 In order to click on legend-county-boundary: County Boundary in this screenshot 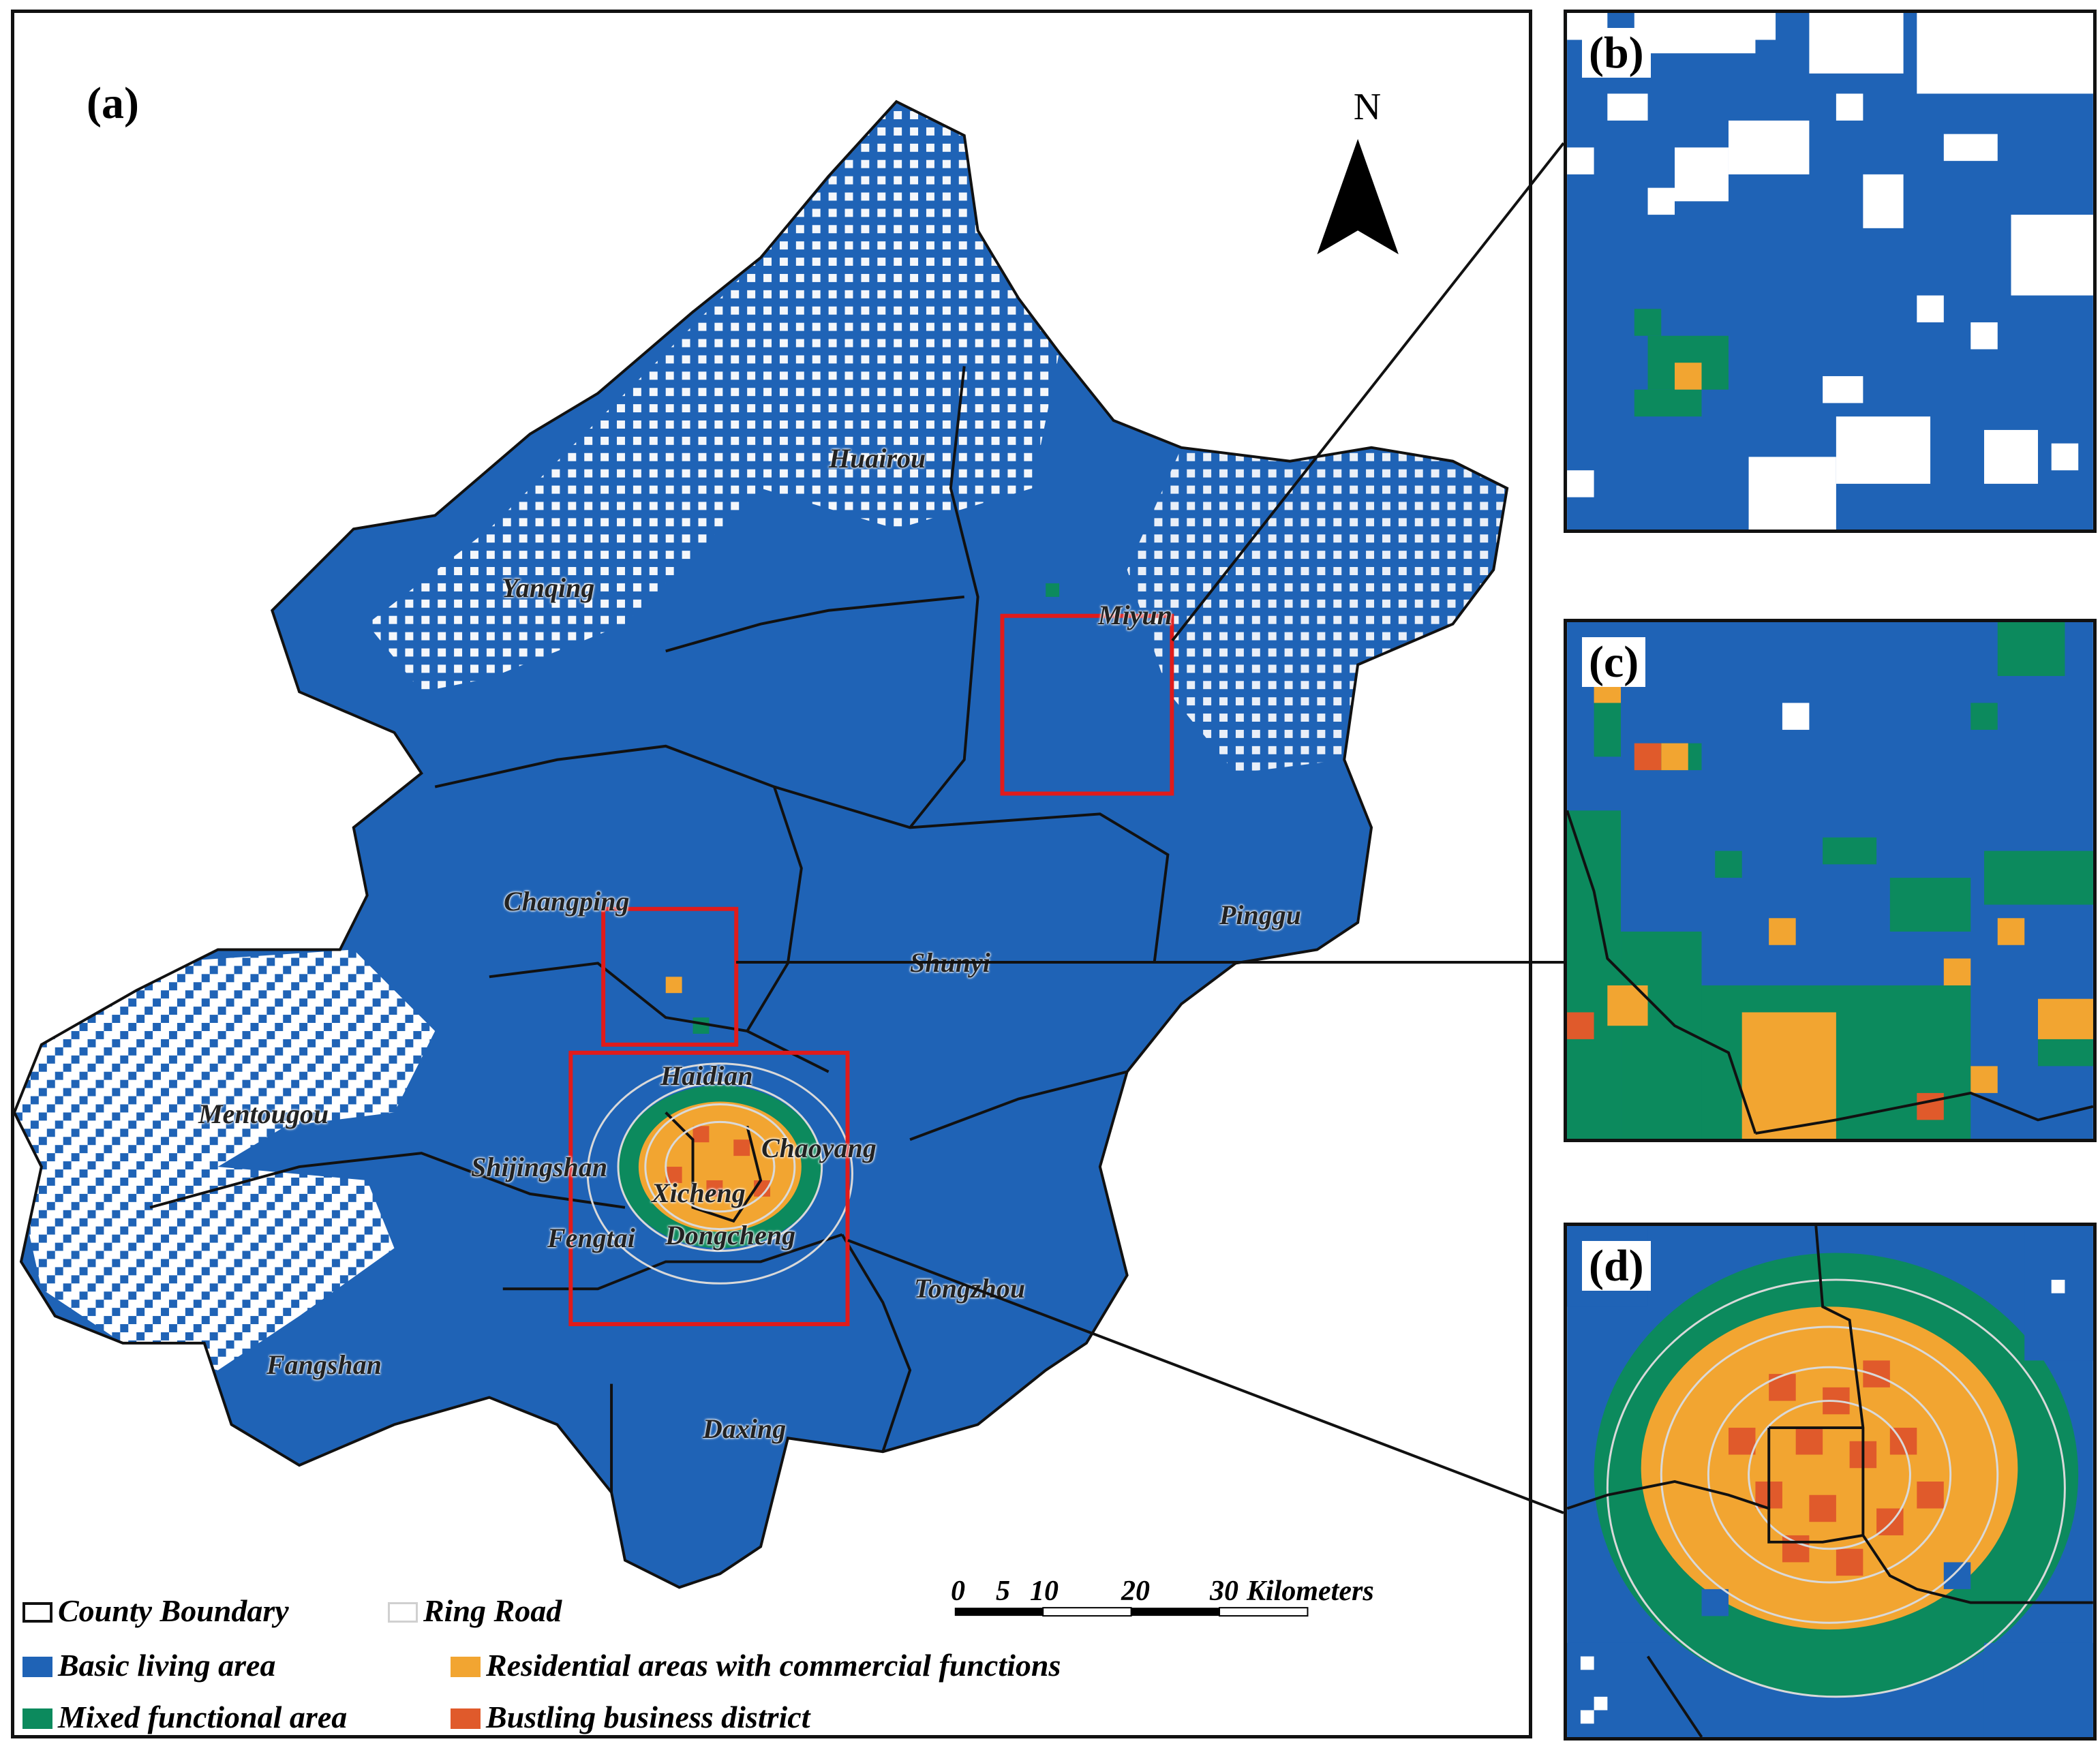, I will do `click(155, 1611)`.